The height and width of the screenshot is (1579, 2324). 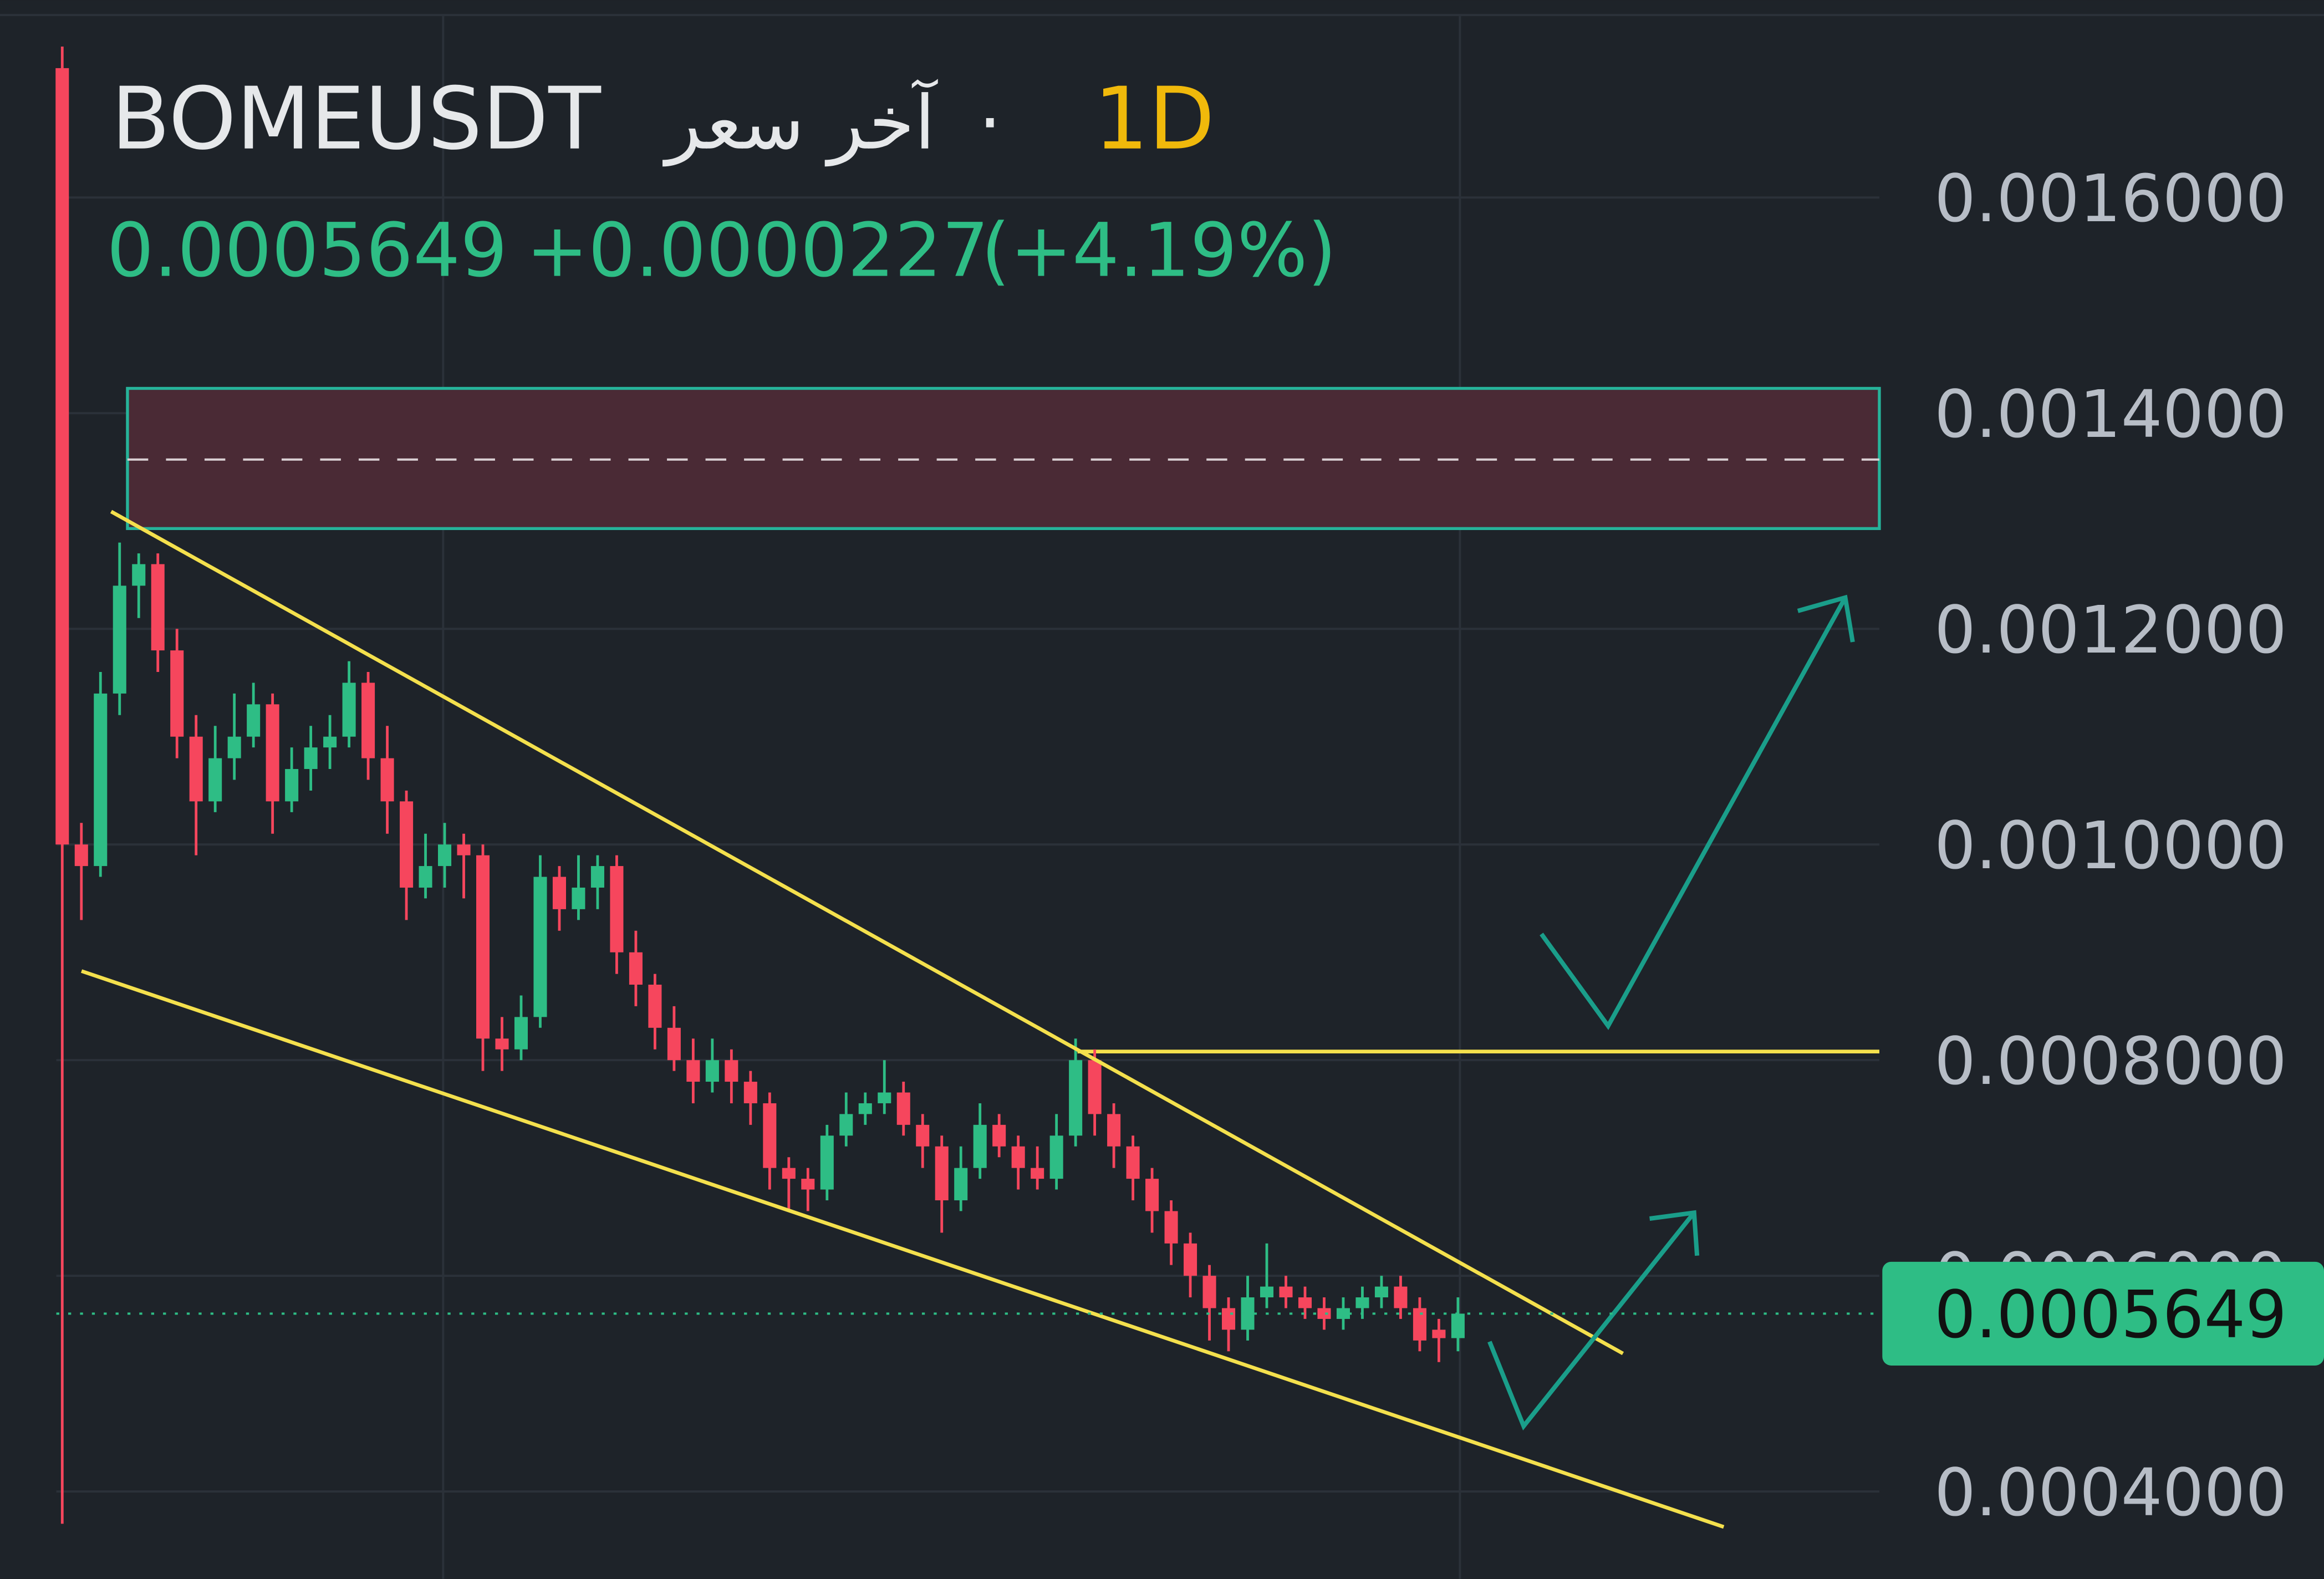 I want to click on last-price-tag-label: 0.0005649, so click(x=2111, y=1315).